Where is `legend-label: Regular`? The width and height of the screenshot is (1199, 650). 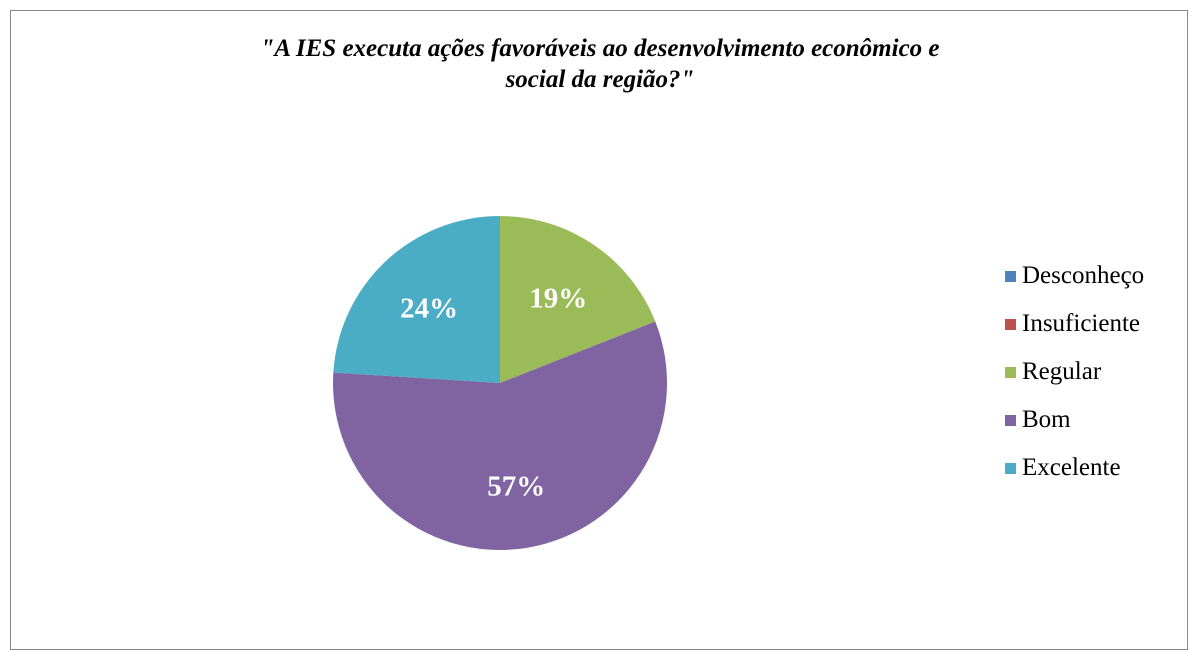 legend-label: Regular is located at coordinates (1062, 371).